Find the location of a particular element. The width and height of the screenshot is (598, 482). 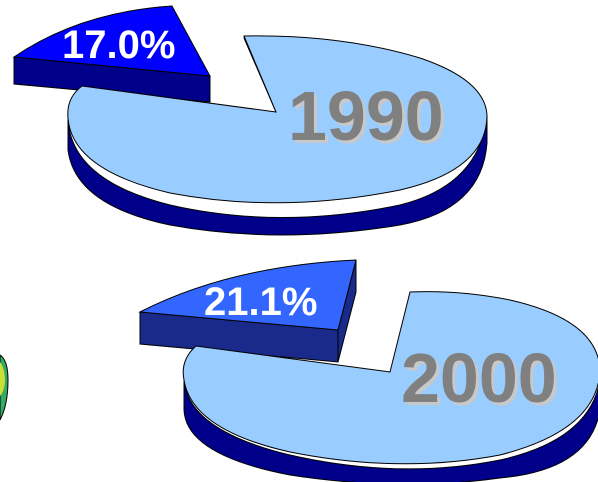

chart-2000-title: 2000 is located at coordinates (479, 378).